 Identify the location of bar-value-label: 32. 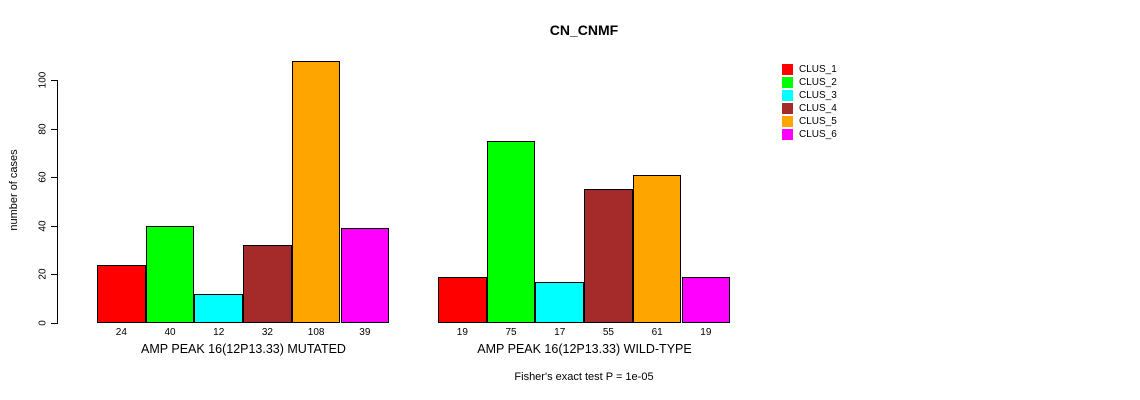
(267, 332).